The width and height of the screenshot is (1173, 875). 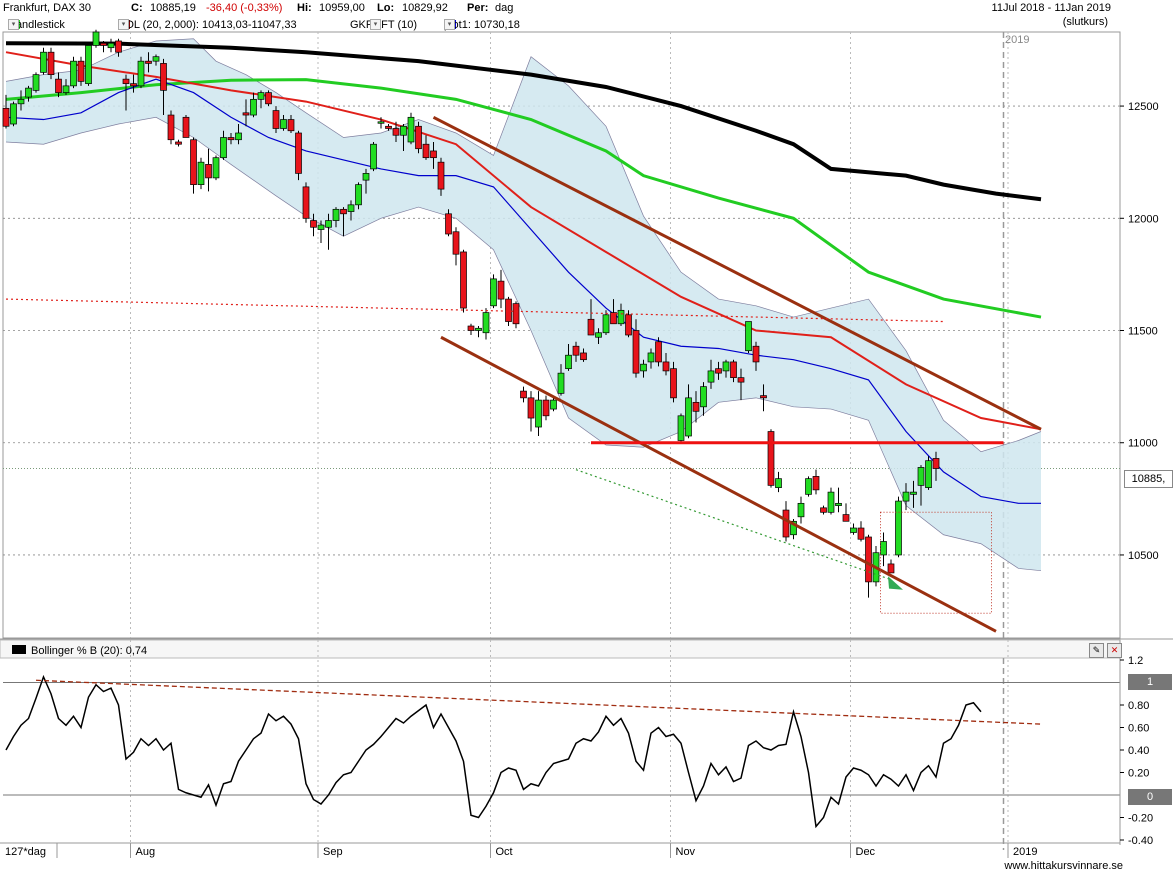 What do you see at coordinates (1143, 444) in the screenshot?
I see `price-tick-label: 11000` at bounding box center [1143, 444].